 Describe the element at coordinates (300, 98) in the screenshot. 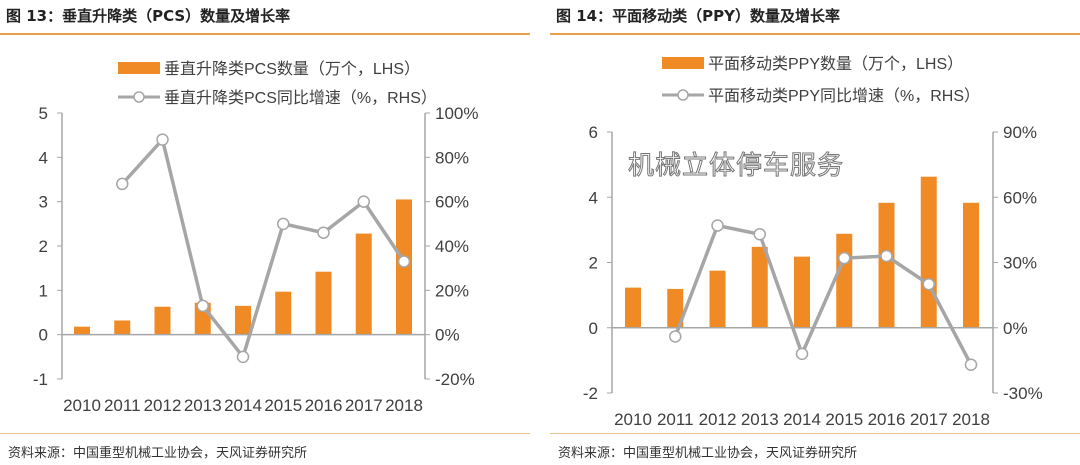

I see `legend-label: 垂直升降类PCS同比增速（%，RHS）` at that location.